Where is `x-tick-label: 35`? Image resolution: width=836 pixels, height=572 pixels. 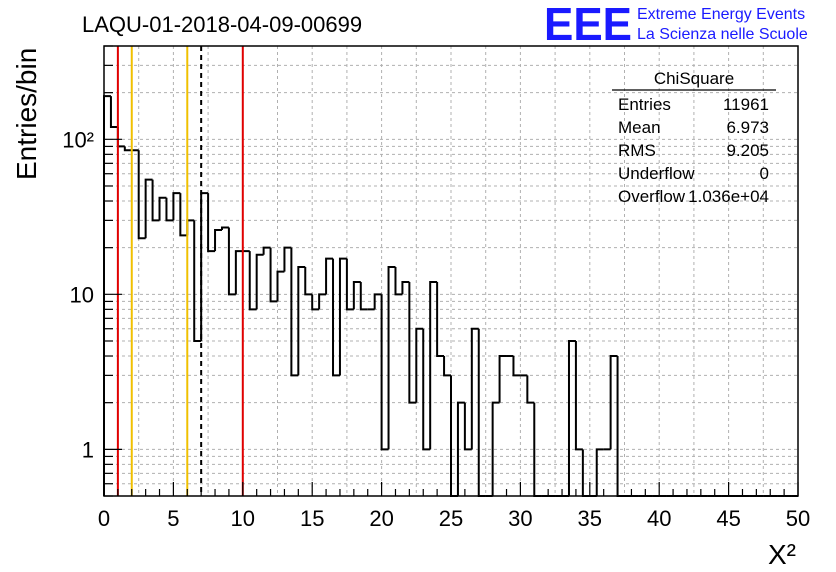 x-tick-label: 35 is located at coordinates (590, 518).